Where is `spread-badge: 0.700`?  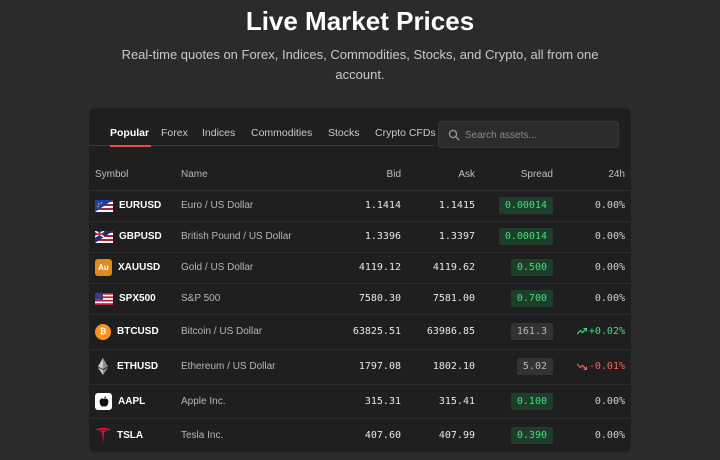
spread-badge: 0.700 is located at coordinates (531, 298).